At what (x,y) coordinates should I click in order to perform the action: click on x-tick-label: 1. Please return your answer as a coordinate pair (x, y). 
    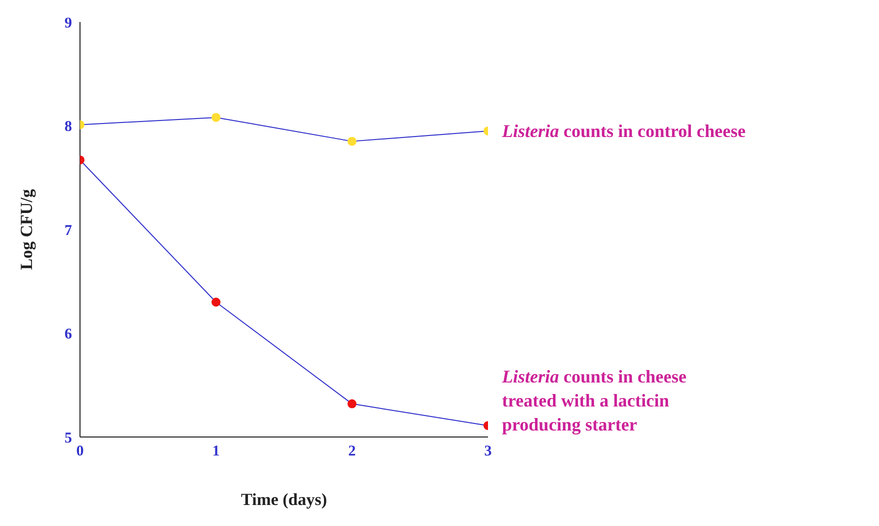
    Looking at the image, I should click on (216, 452).